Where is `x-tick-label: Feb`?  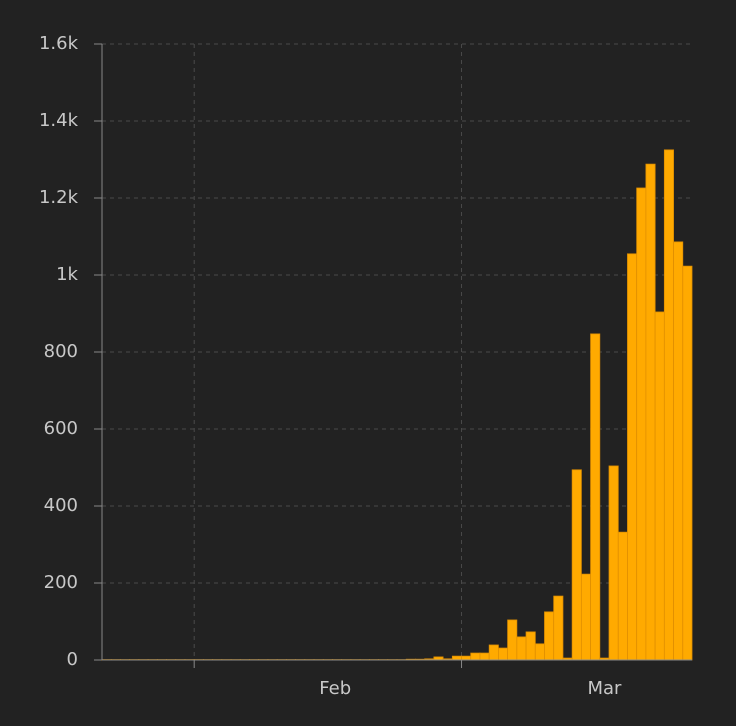
x-tick-label: Feb is located at coordinates (335, 688).